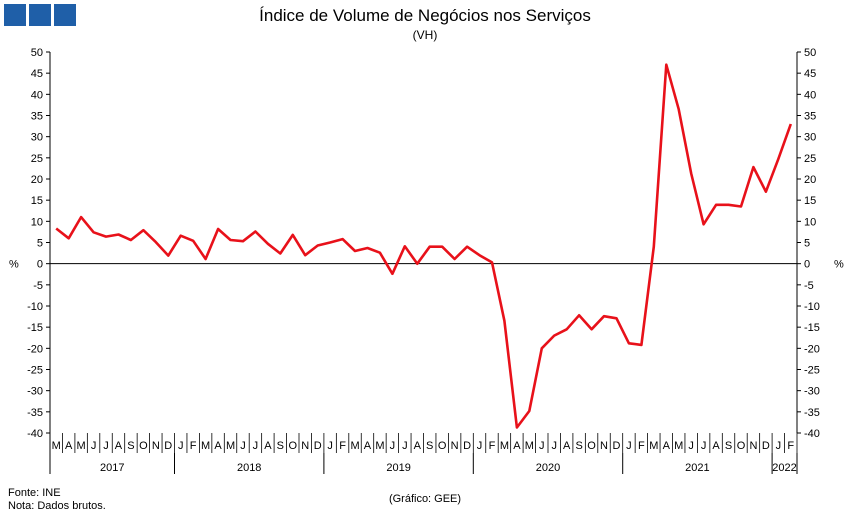 The width and height of the screenshot is (850, 520). I want to click on y-tick-label-left: -15, so click(35, 328).